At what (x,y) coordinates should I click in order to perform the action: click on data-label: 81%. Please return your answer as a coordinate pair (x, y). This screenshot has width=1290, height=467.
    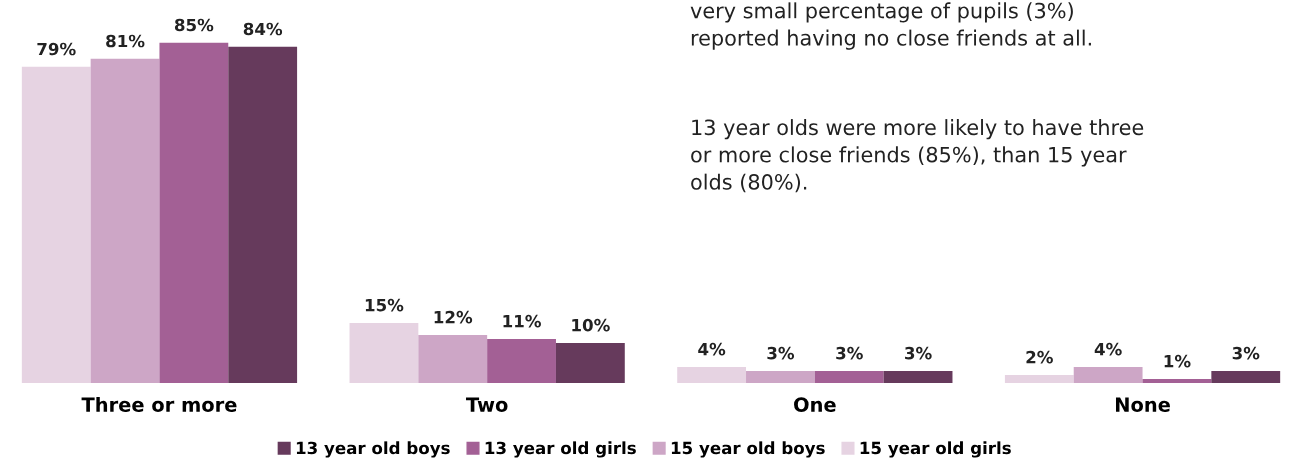
    Looking at the image, I should click on (125, 41).